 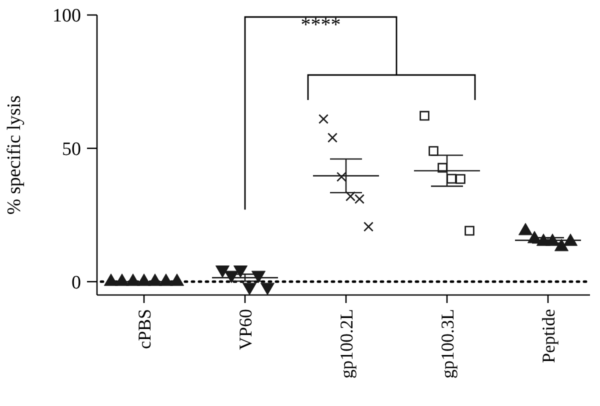 I want to click on x-tick-label: VP60, so click(x=245, y=329).